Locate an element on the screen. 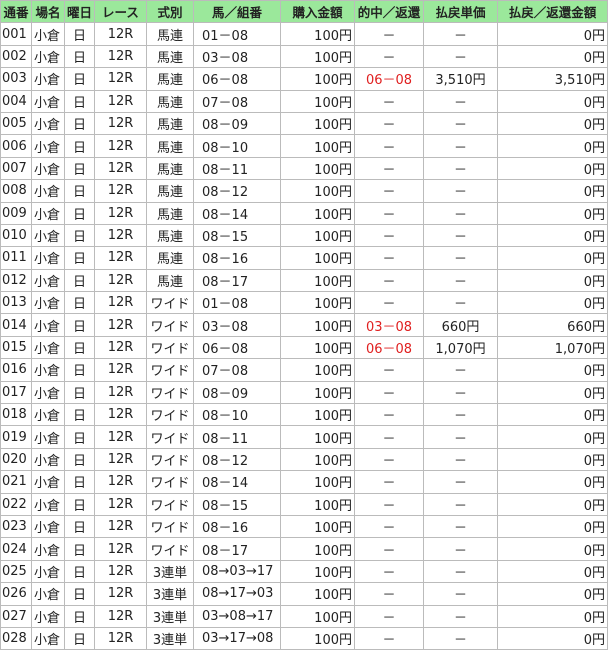  column-header-venue: 場名 is located at coordinates (48, 12).